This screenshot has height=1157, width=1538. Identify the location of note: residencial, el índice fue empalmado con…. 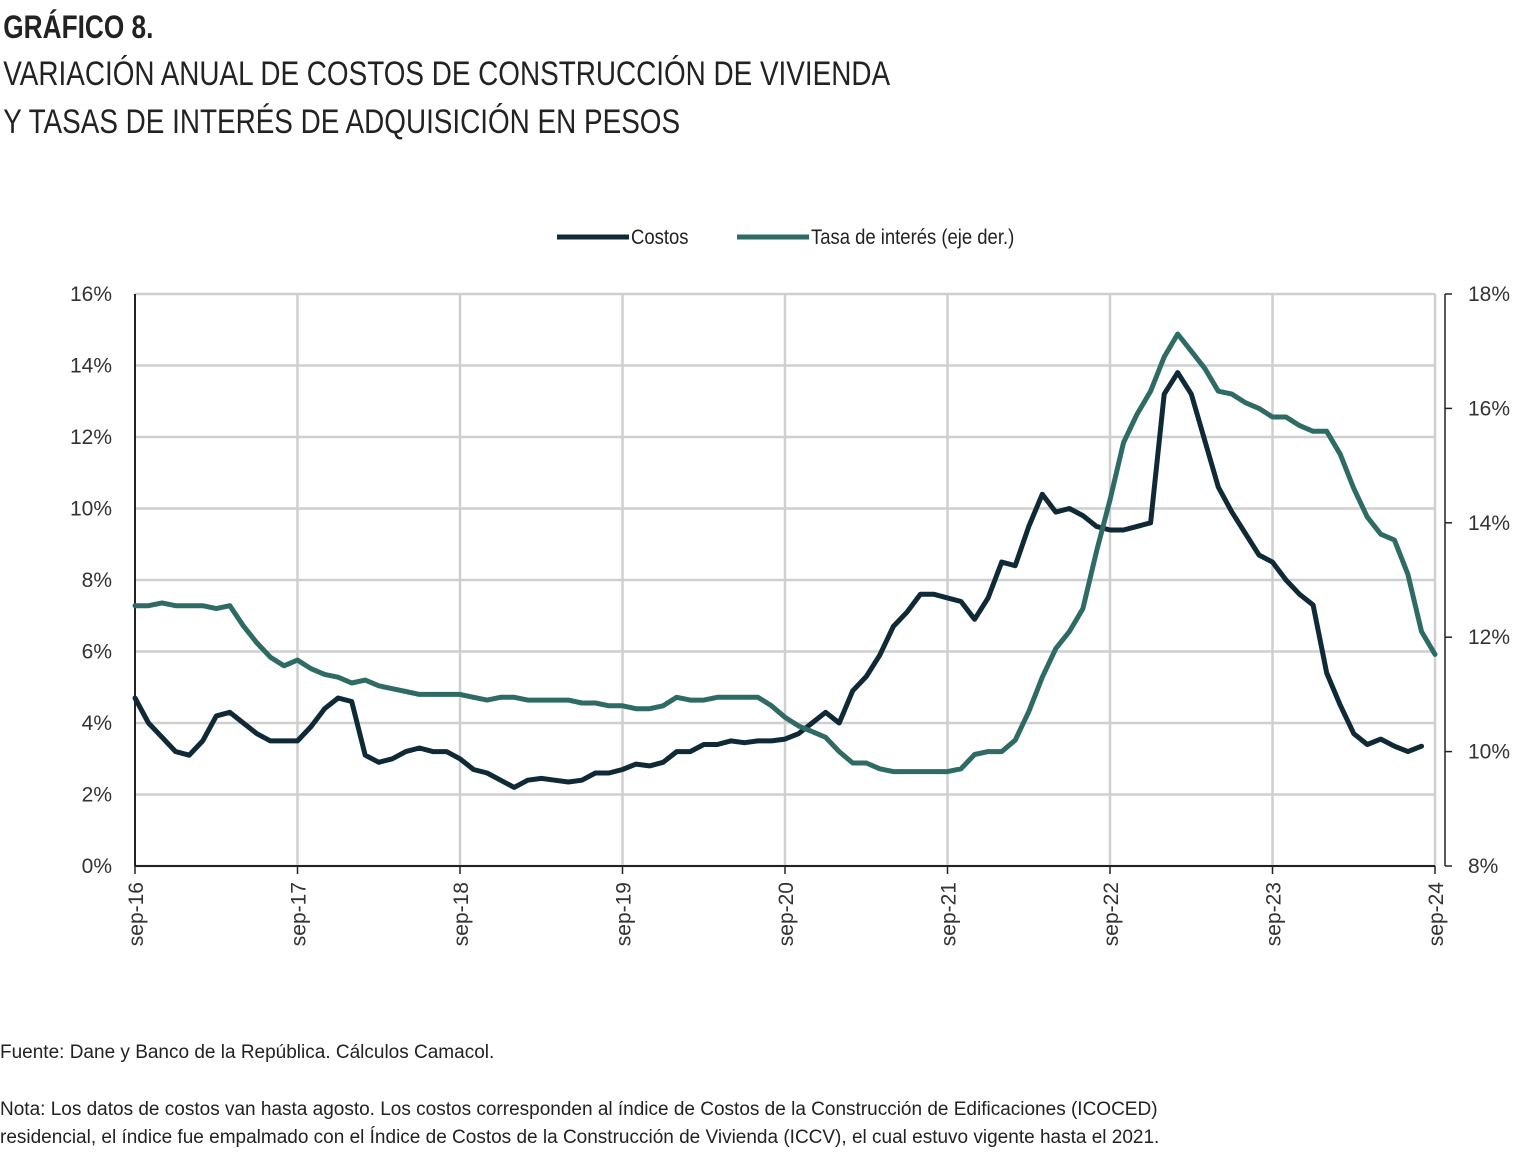
(579, 1137).